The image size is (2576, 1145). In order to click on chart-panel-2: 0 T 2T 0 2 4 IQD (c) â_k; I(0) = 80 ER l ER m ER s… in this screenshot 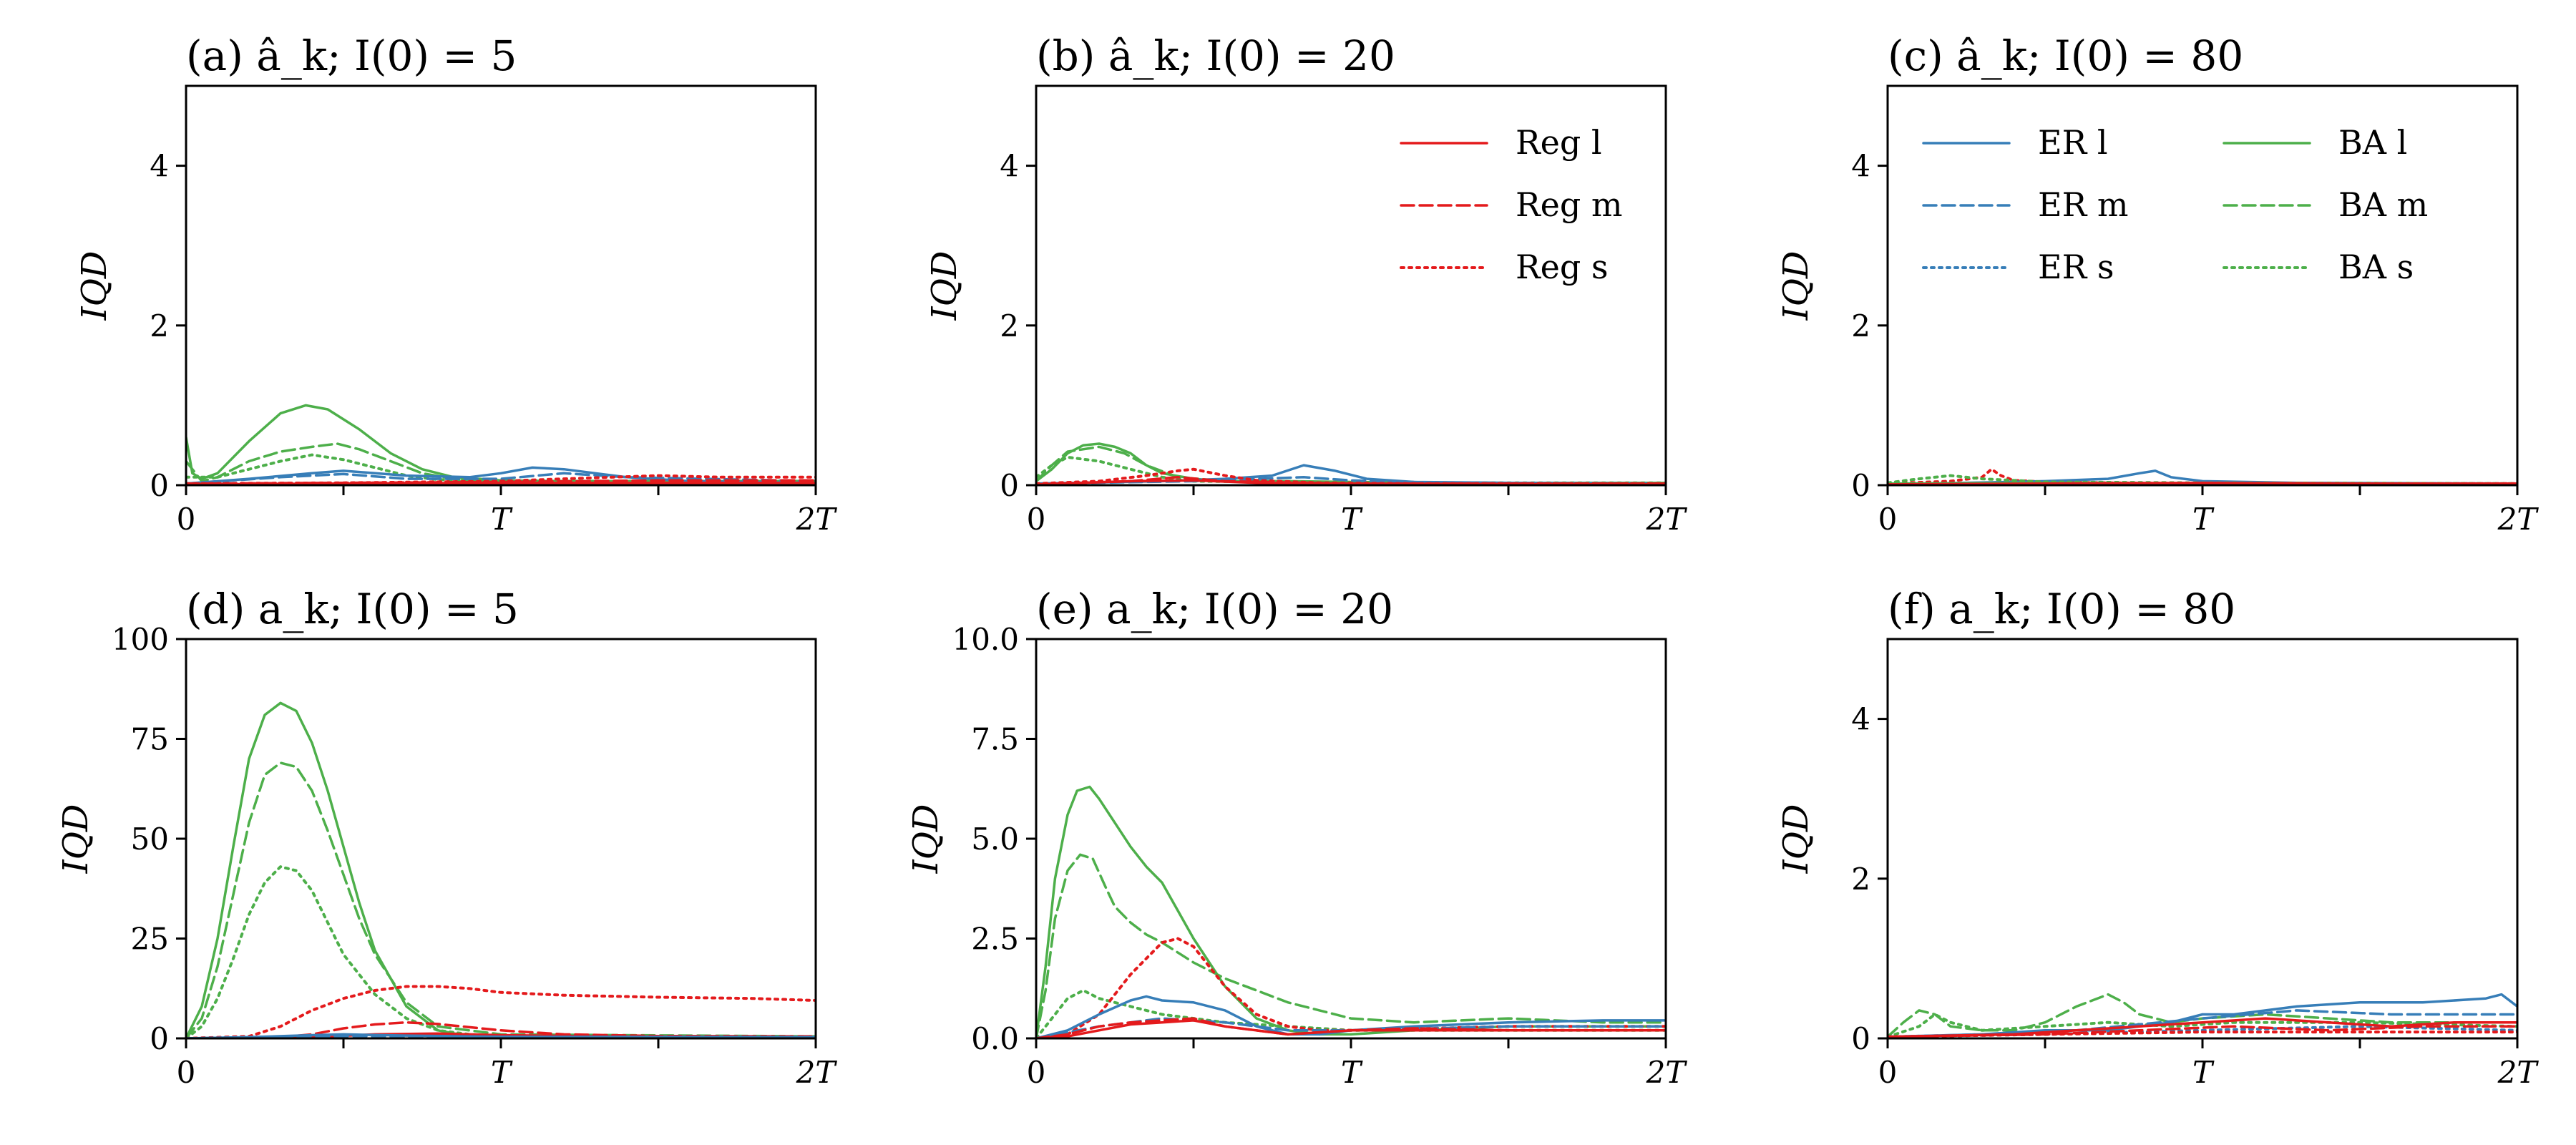, I will do `click(2157, 284)`.